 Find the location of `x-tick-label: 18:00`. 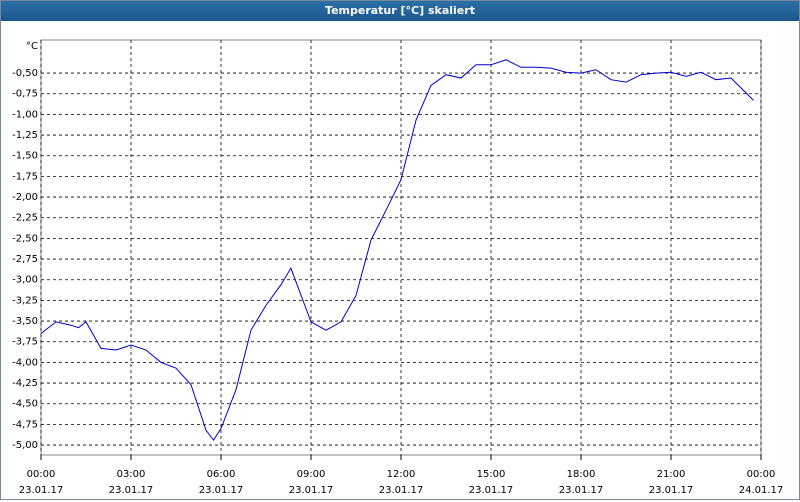

x-tick-label: 18:00 is located at coordinates (581, 474).